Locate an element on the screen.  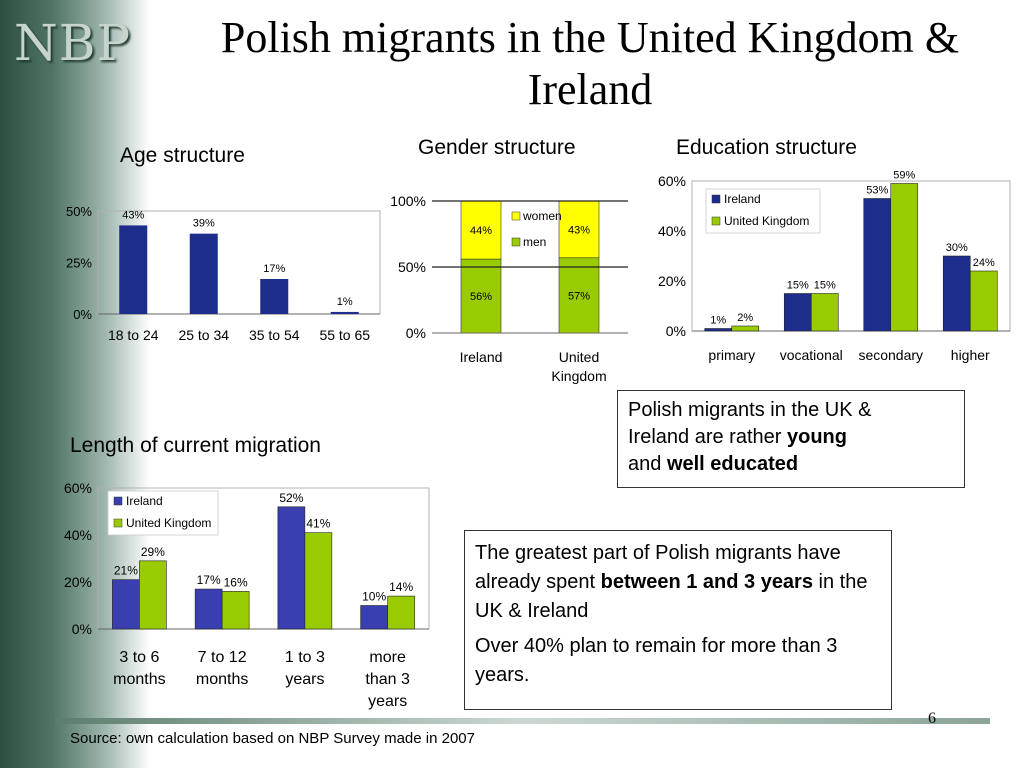
age-ytick-label: 0% is located at coordinates (82, 314).